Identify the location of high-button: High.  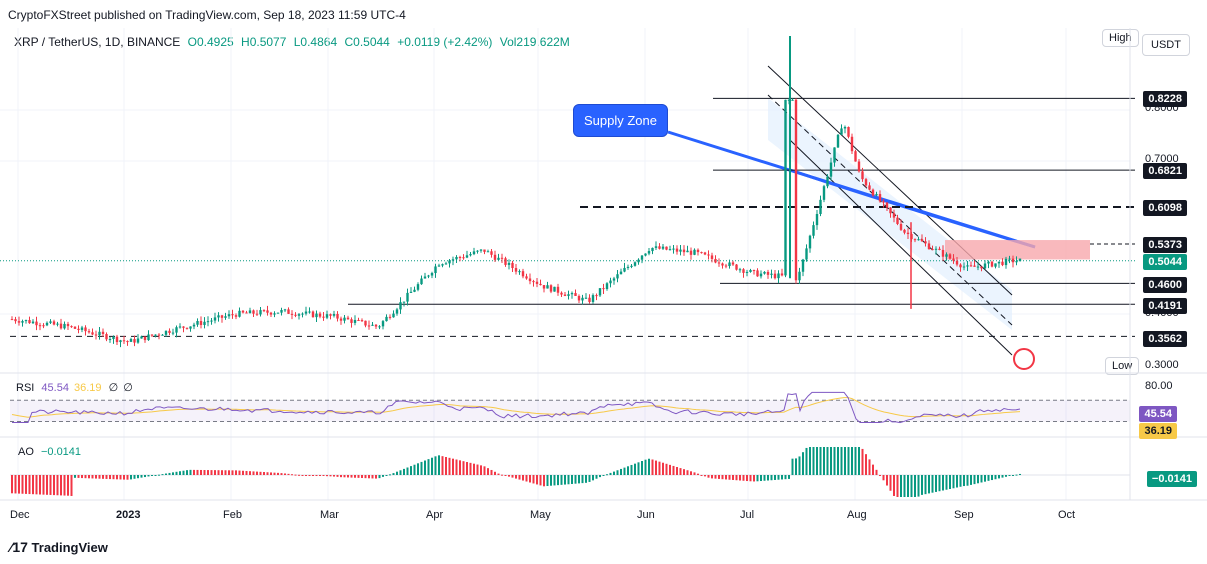
(1120, 38).